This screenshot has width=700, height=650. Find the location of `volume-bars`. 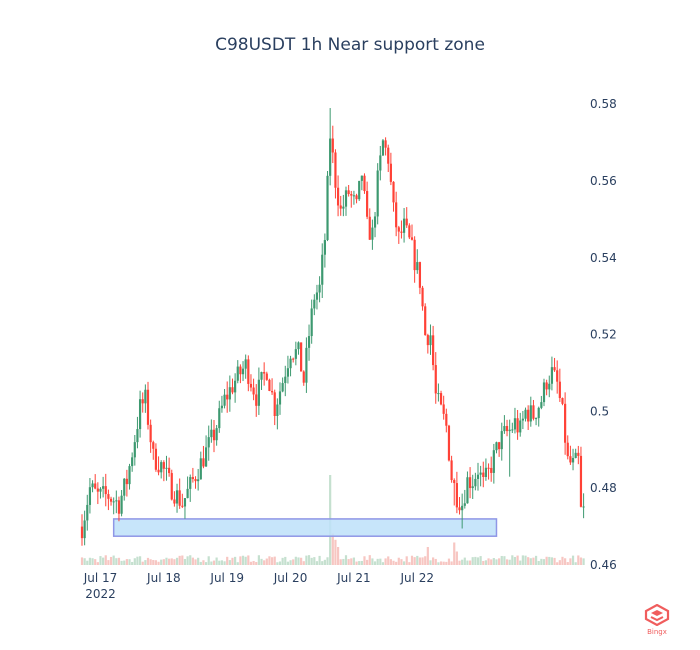

volume-bars is located at coordinates (332, 520).